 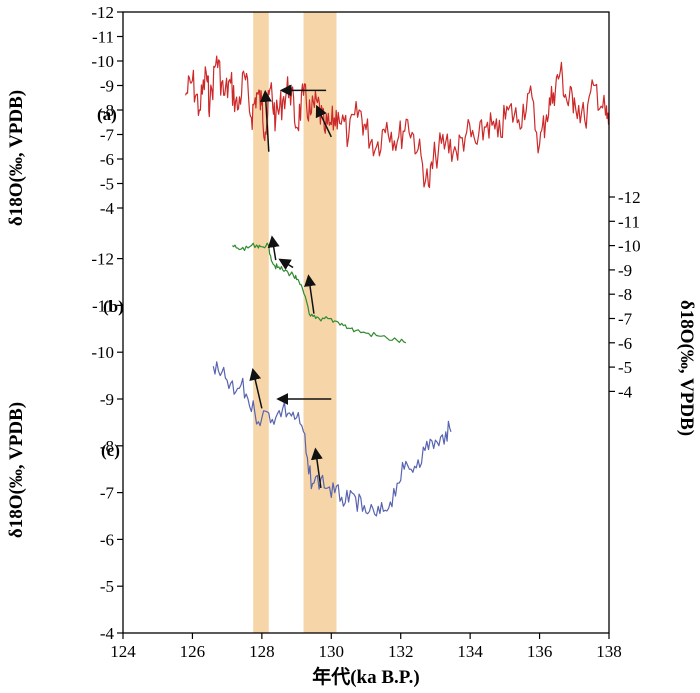 I want to click on x-axis-title: 年代(ka B.P.), so click(x=366, y=676).